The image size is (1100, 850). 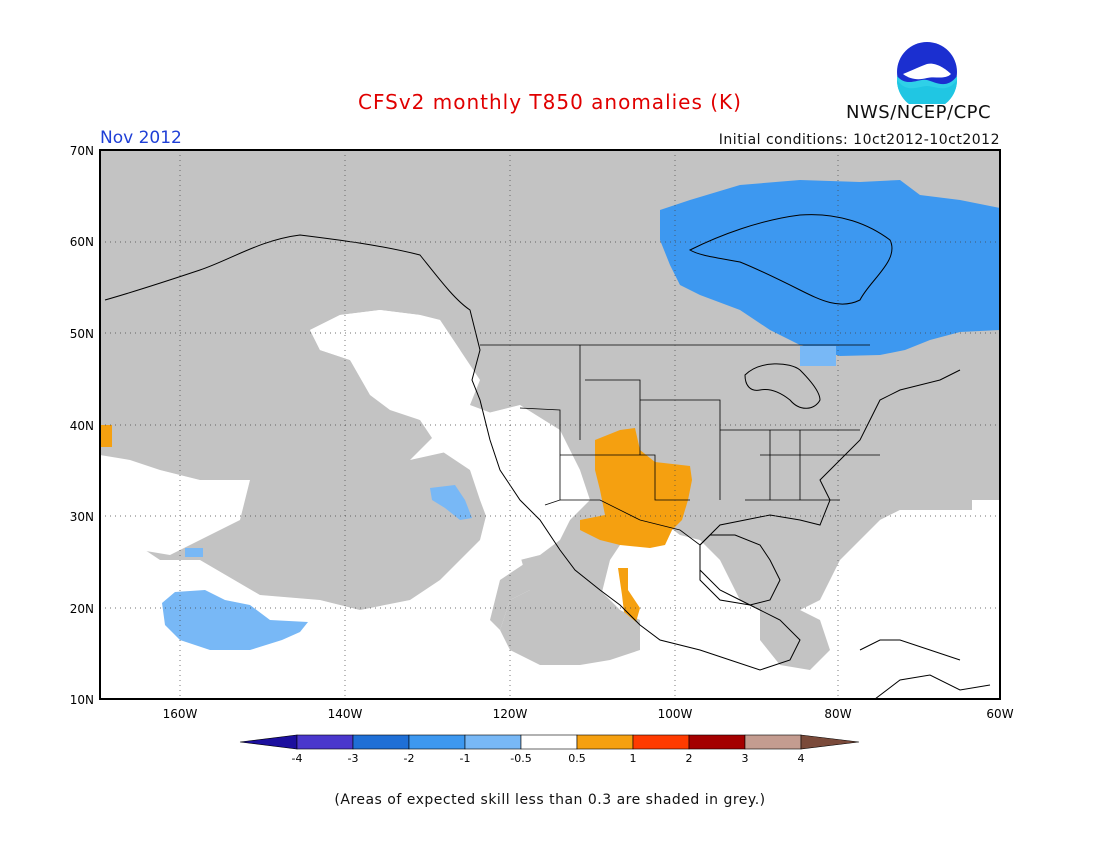 I want to click on white-region-west-us, so click(x=500, y=482).